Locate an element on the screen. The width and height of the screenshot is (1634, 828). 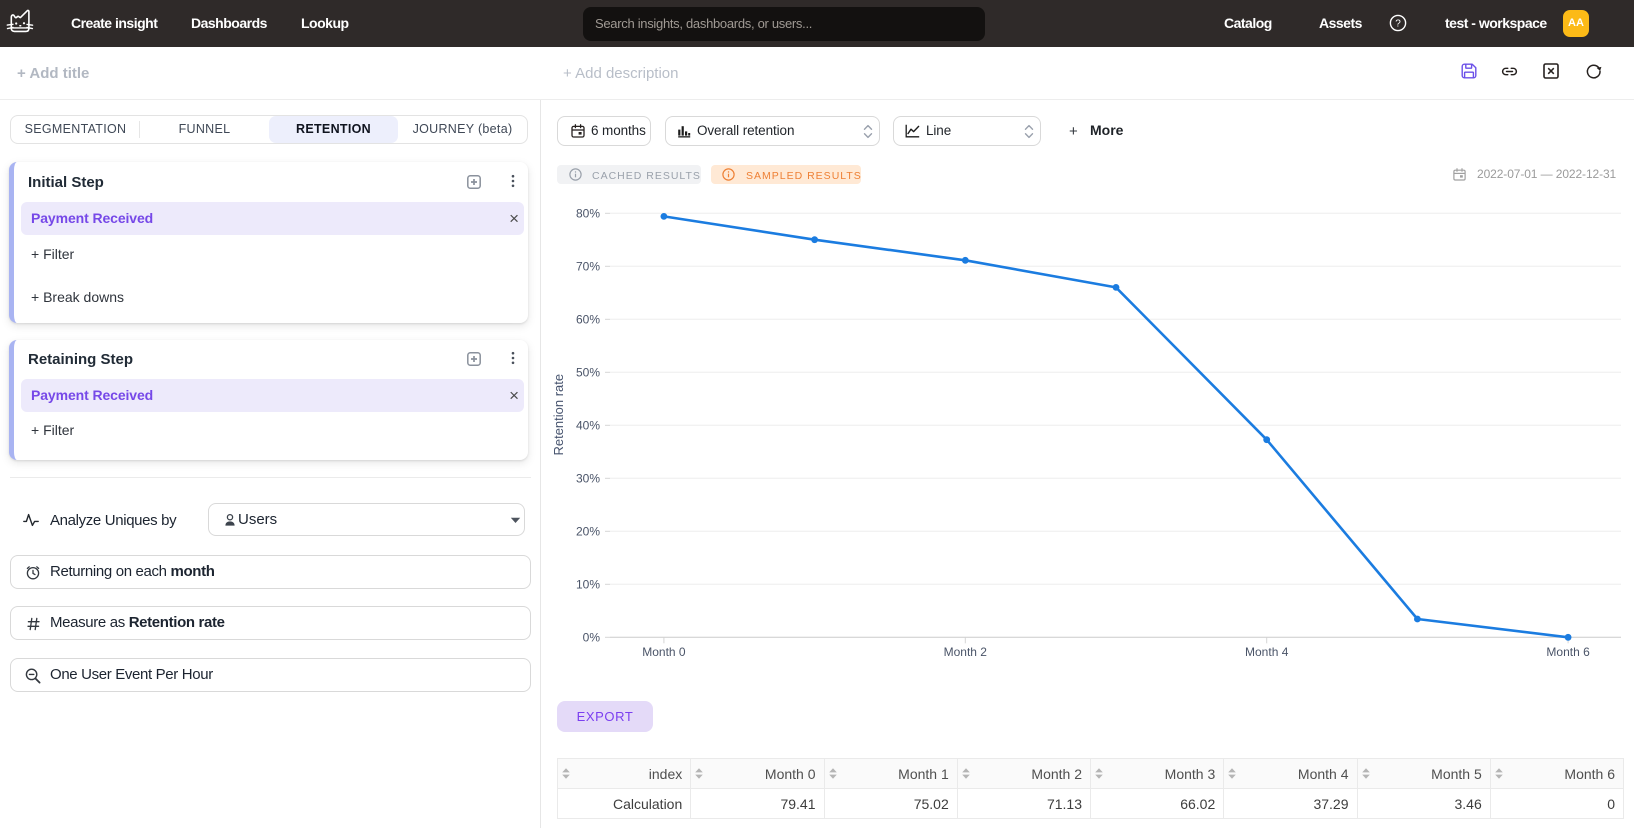
svg-text: 0% is located at coordinates (592, 638).